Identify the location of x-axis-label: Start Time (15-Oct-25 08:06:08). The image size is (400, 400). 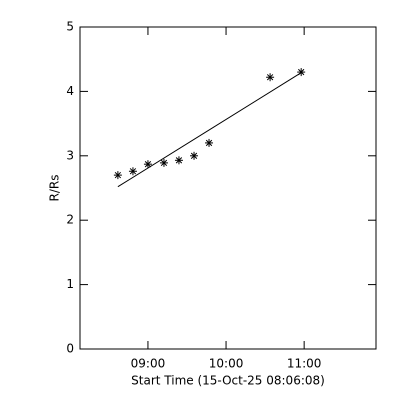
(228, 381).